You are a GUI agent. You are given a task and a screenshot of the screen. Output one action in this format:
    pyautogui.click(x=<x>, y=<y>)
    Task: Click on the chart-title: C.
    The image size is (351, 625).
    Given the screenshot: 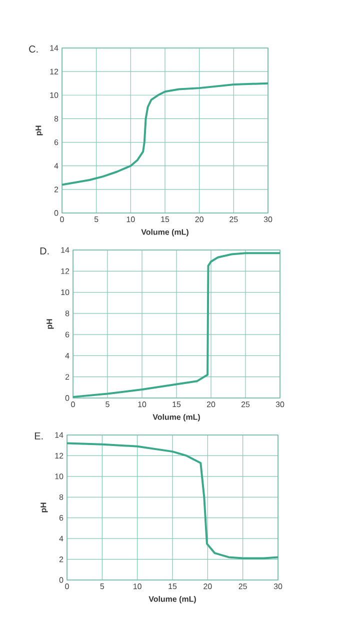 What is the action you would take?
    pyautogui.click(x=33, y=49)
    